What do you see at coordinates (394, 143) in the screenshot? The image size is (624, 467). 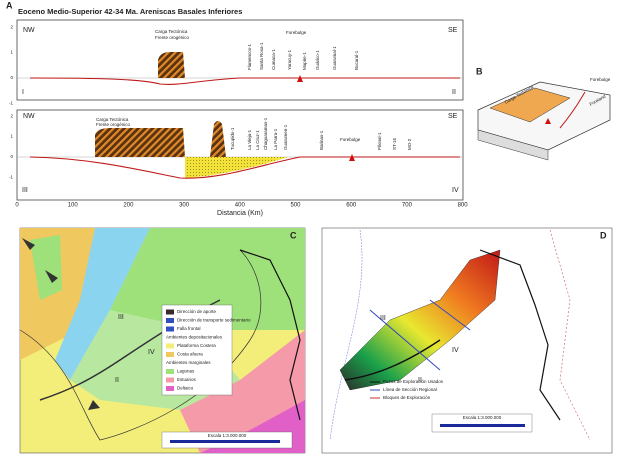 I see `well-label: ST-16` at bounding box center [394, 143].